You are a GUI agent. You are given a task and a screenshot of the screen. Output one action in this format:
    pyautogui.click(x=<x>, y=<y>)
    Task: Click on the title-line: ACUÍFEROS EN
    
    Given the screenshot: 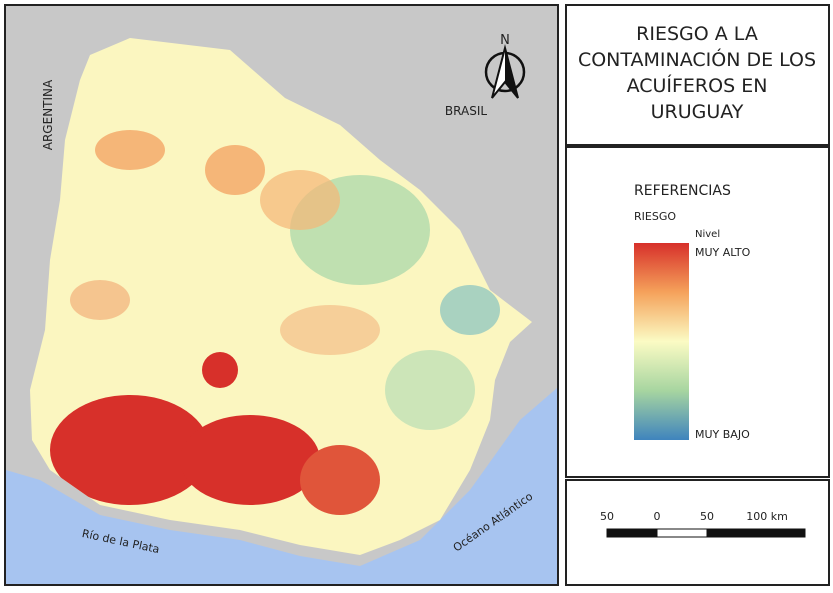 What is the action you would take?
    pyautogui.click(x=697, y=85)
    